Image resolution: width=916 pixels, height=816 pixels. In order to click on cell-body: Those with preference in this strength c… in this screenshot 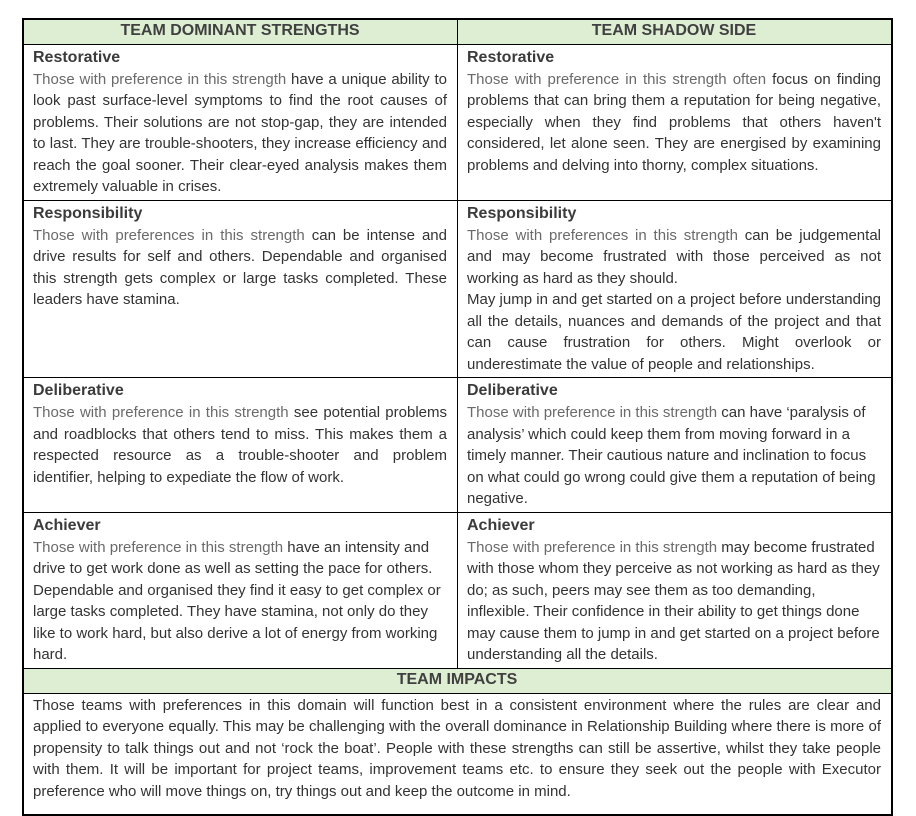, I will do `click(674, 456)`.